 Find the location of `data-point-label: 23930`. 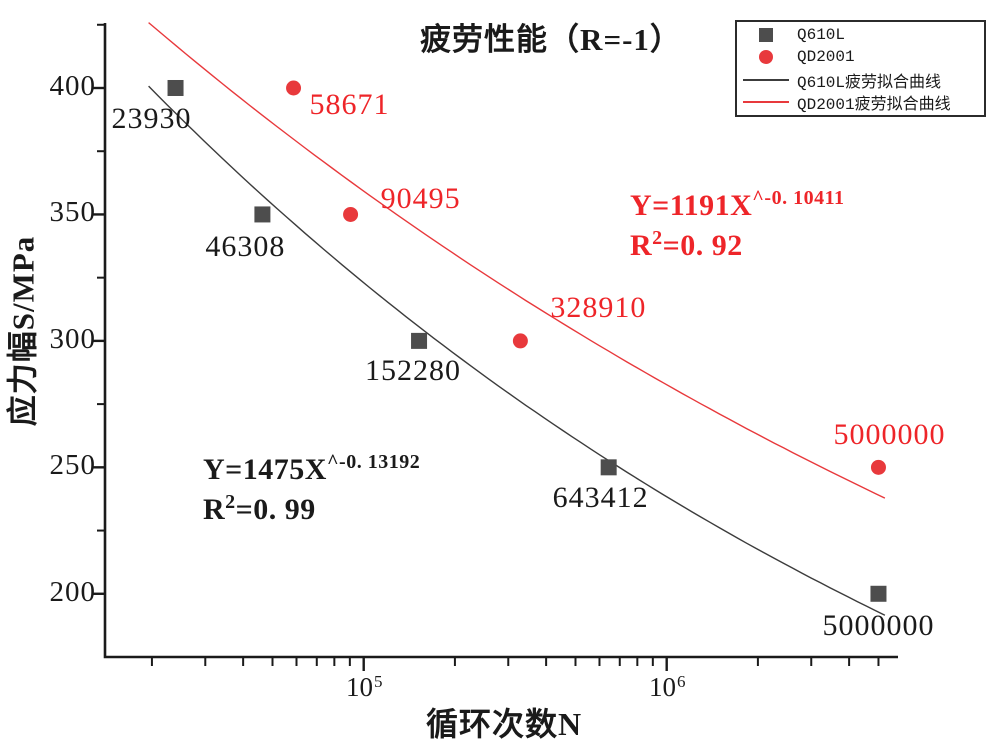

data-point-label: 23930 is located at coordinates (151, 118).